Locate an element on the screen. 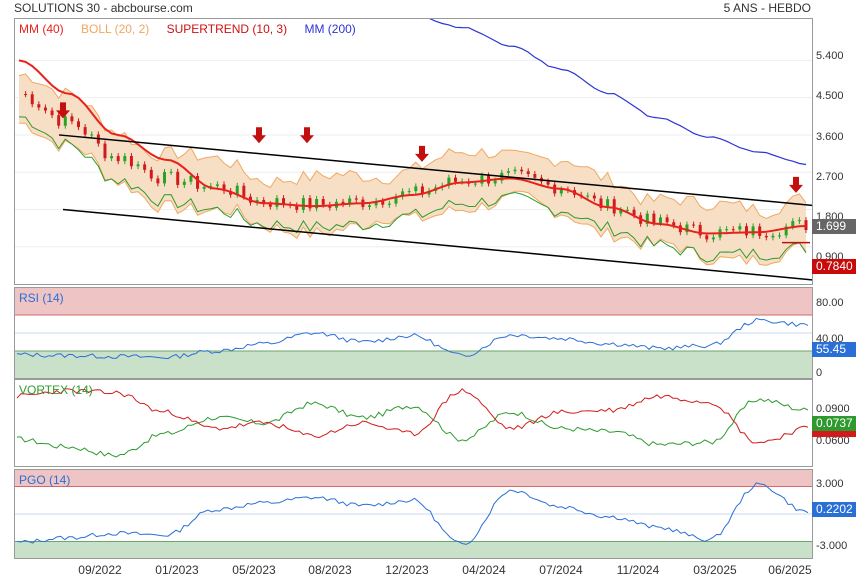 The height and width of the screenshot is (580, 860). legend-mm40: MM (40) is located at coordinates (41, 29).